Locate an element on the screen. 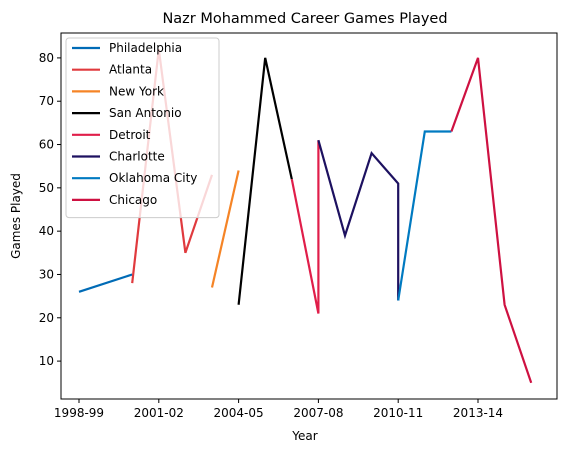  y-tick-label: 80 is located at coordinates (46, 58).